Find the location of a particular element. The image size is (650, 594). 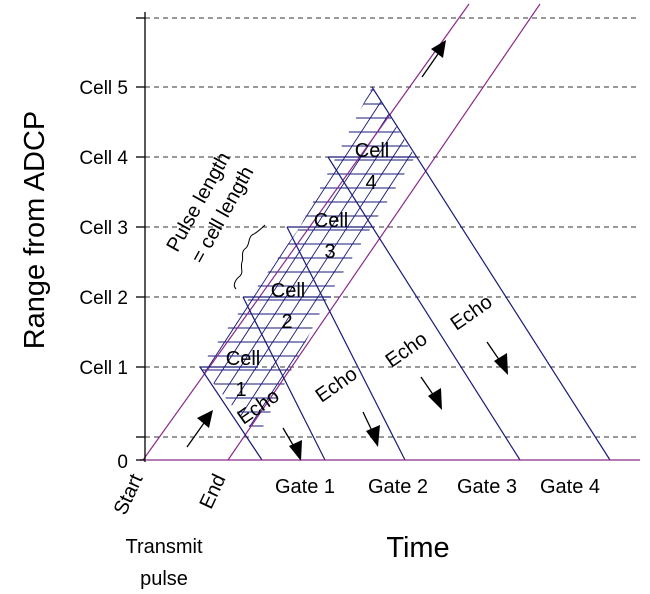

arrow-outgoing-shaft is located at coordinates (195, 435).